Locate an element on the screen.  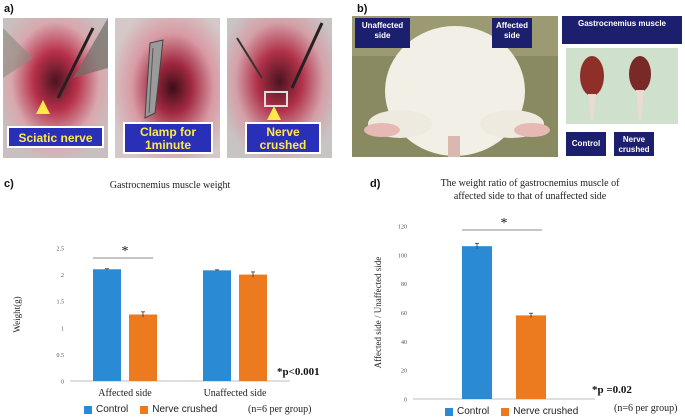
chart-c-significance-note: *p<0.001 is located at coordinates (298, 372).